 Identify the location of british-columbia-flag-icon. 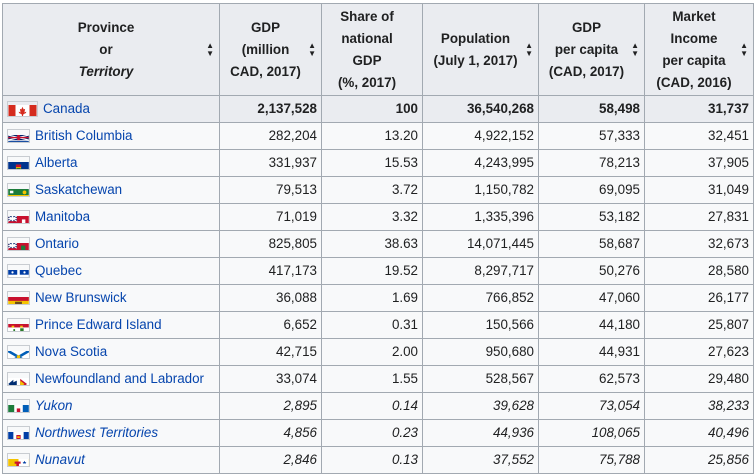
(18, 136).